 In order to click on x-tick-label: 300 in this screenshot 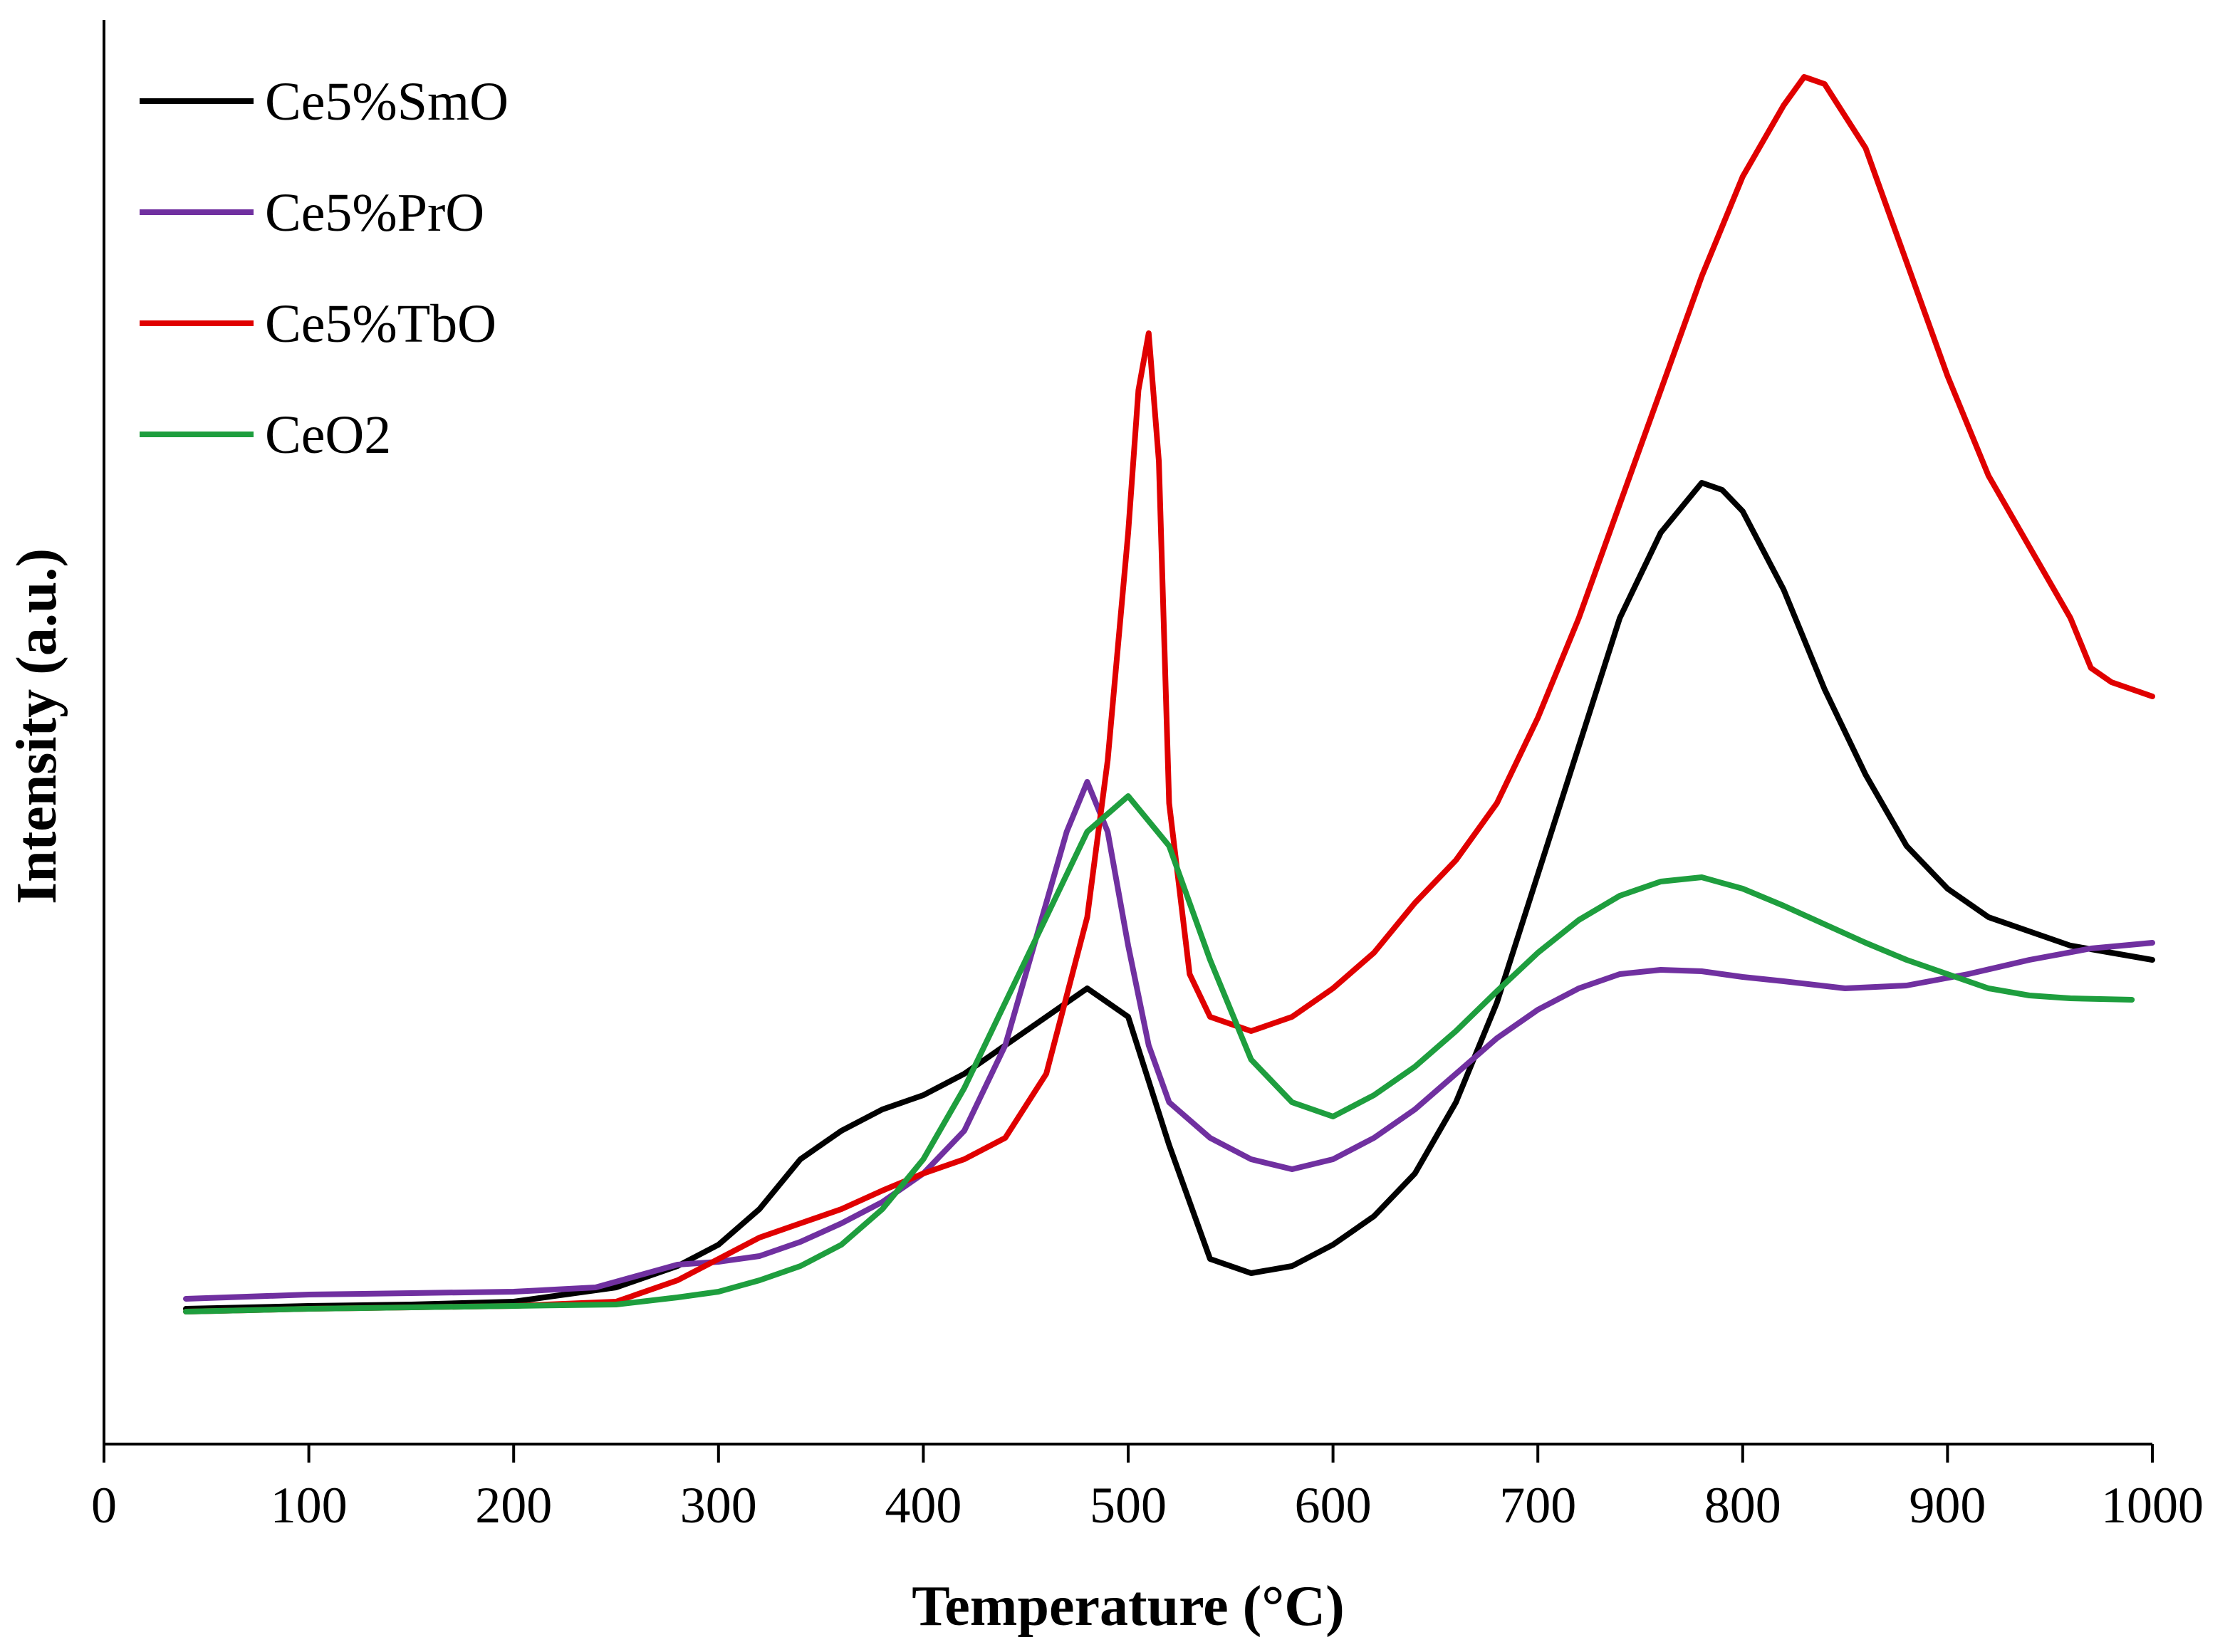, I will do `click(718, 1506)`.